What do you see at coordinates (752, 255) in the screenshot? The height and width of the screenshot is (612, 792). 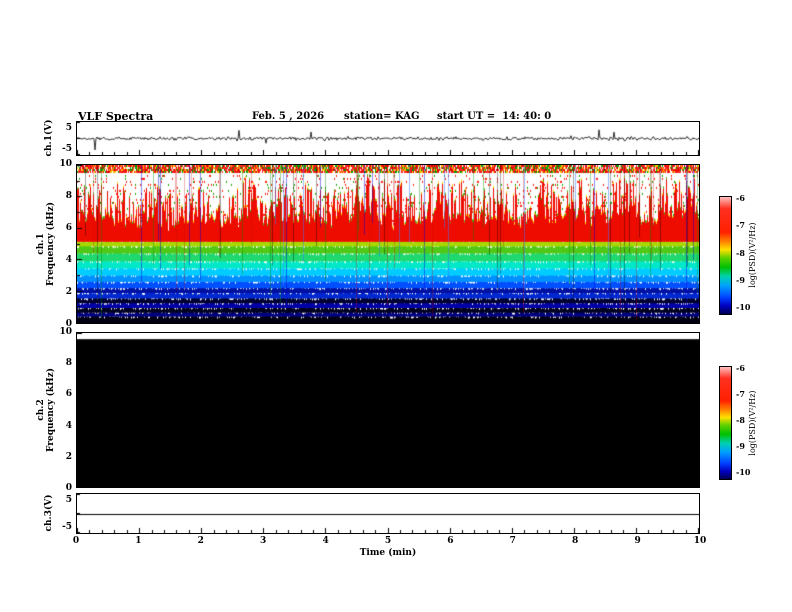 I see `ch1-colorbar-unit-label: log(PSD)(V²/Hz)` at bounding box center [752, 255].